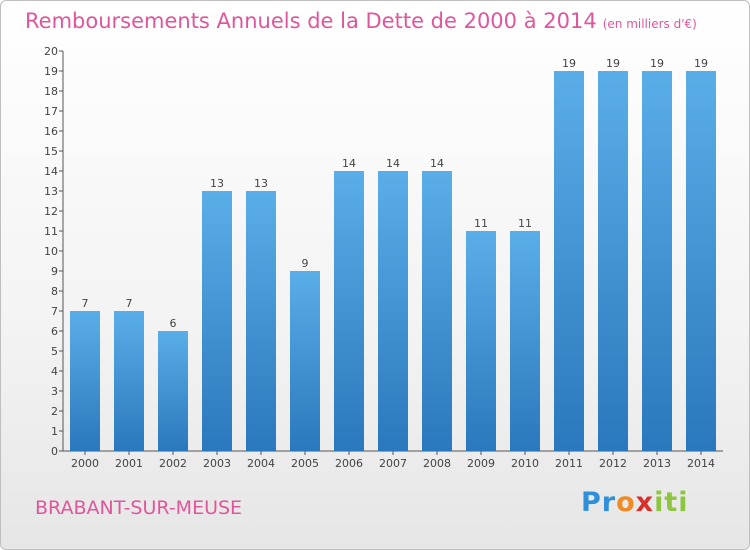 The image size is (750, 550). Describe the element at coordinates (51, 151) in the screenshot. I see `y-tick-label: 15` at that location.